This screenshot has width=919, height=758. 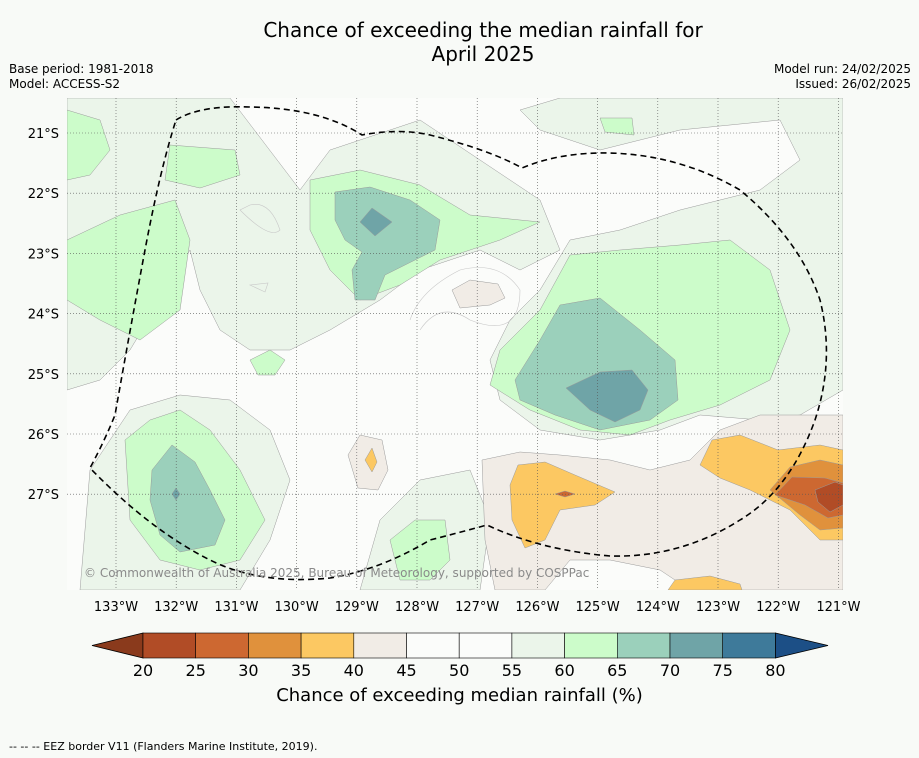 I want to click on colorbar-tick-label: 20, so click(x=143, y=670).